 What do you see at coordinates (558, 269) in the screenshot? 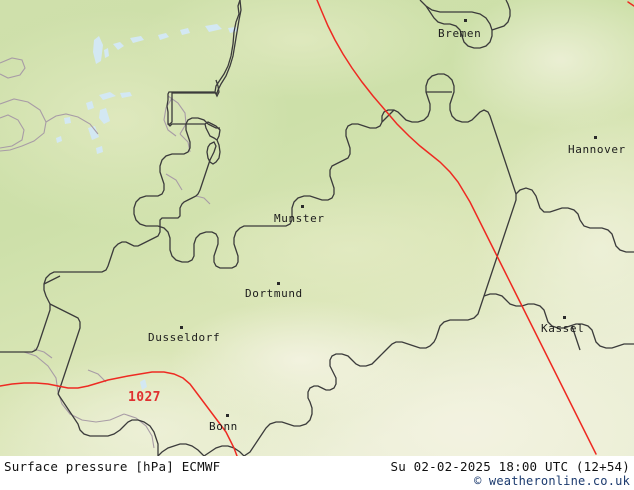
I see `eastern-borders` at bounding box center [558, 269].